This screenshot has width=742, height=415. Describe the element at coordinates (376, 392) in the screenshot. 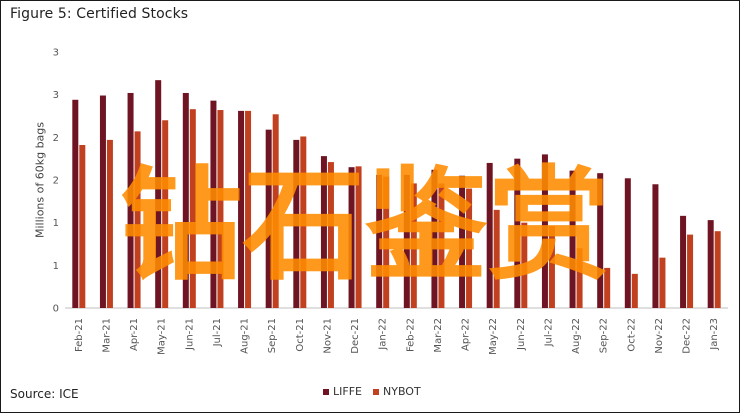

I see `legend-swatch-nybot` at that location.